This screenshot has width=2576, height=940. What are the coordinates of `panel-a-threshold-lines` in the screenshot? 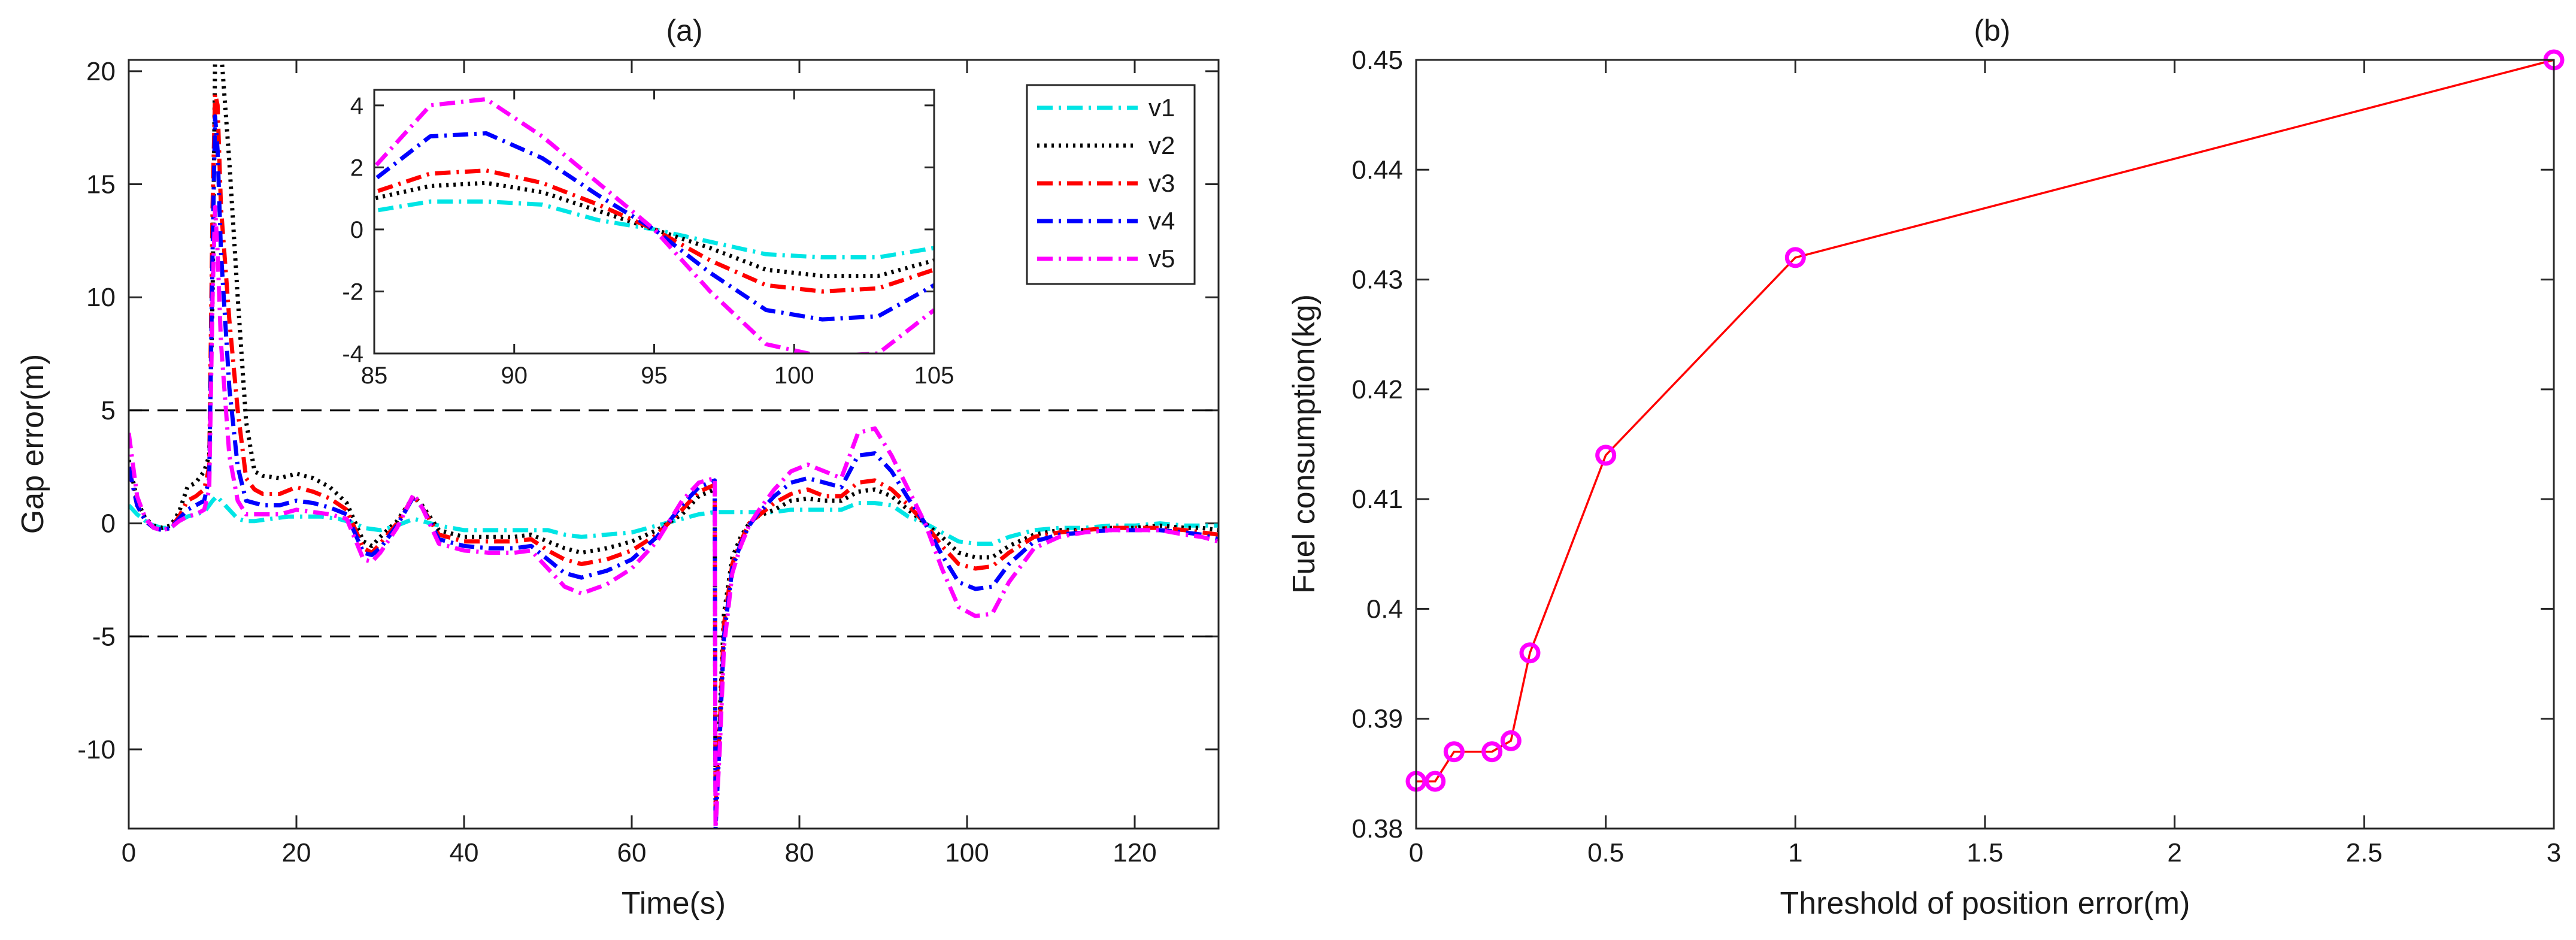 It's located at (674, 523).